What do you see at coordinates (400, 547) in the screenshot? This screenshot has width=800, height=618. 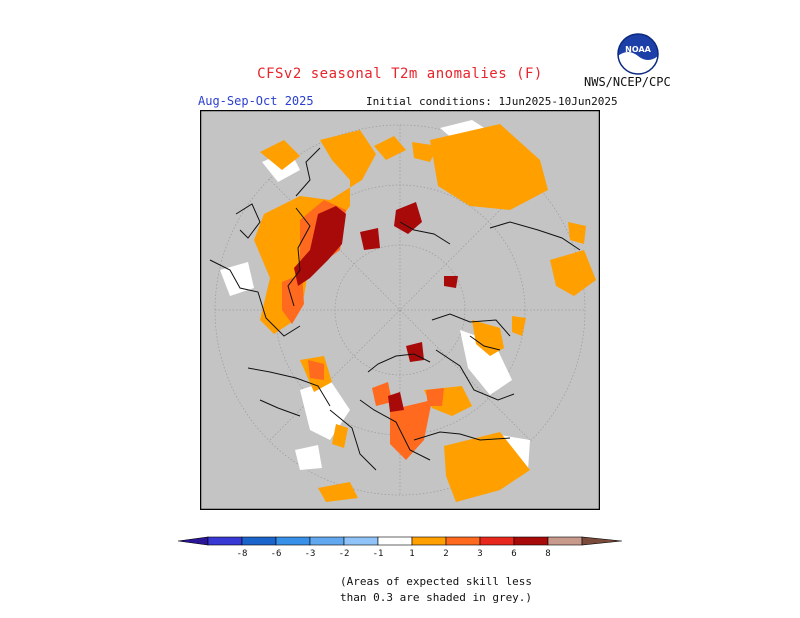 I see `colorbar: -8 -6 -3 -2 -1 1 2 3 6 8` at bounding box center [400, 547].